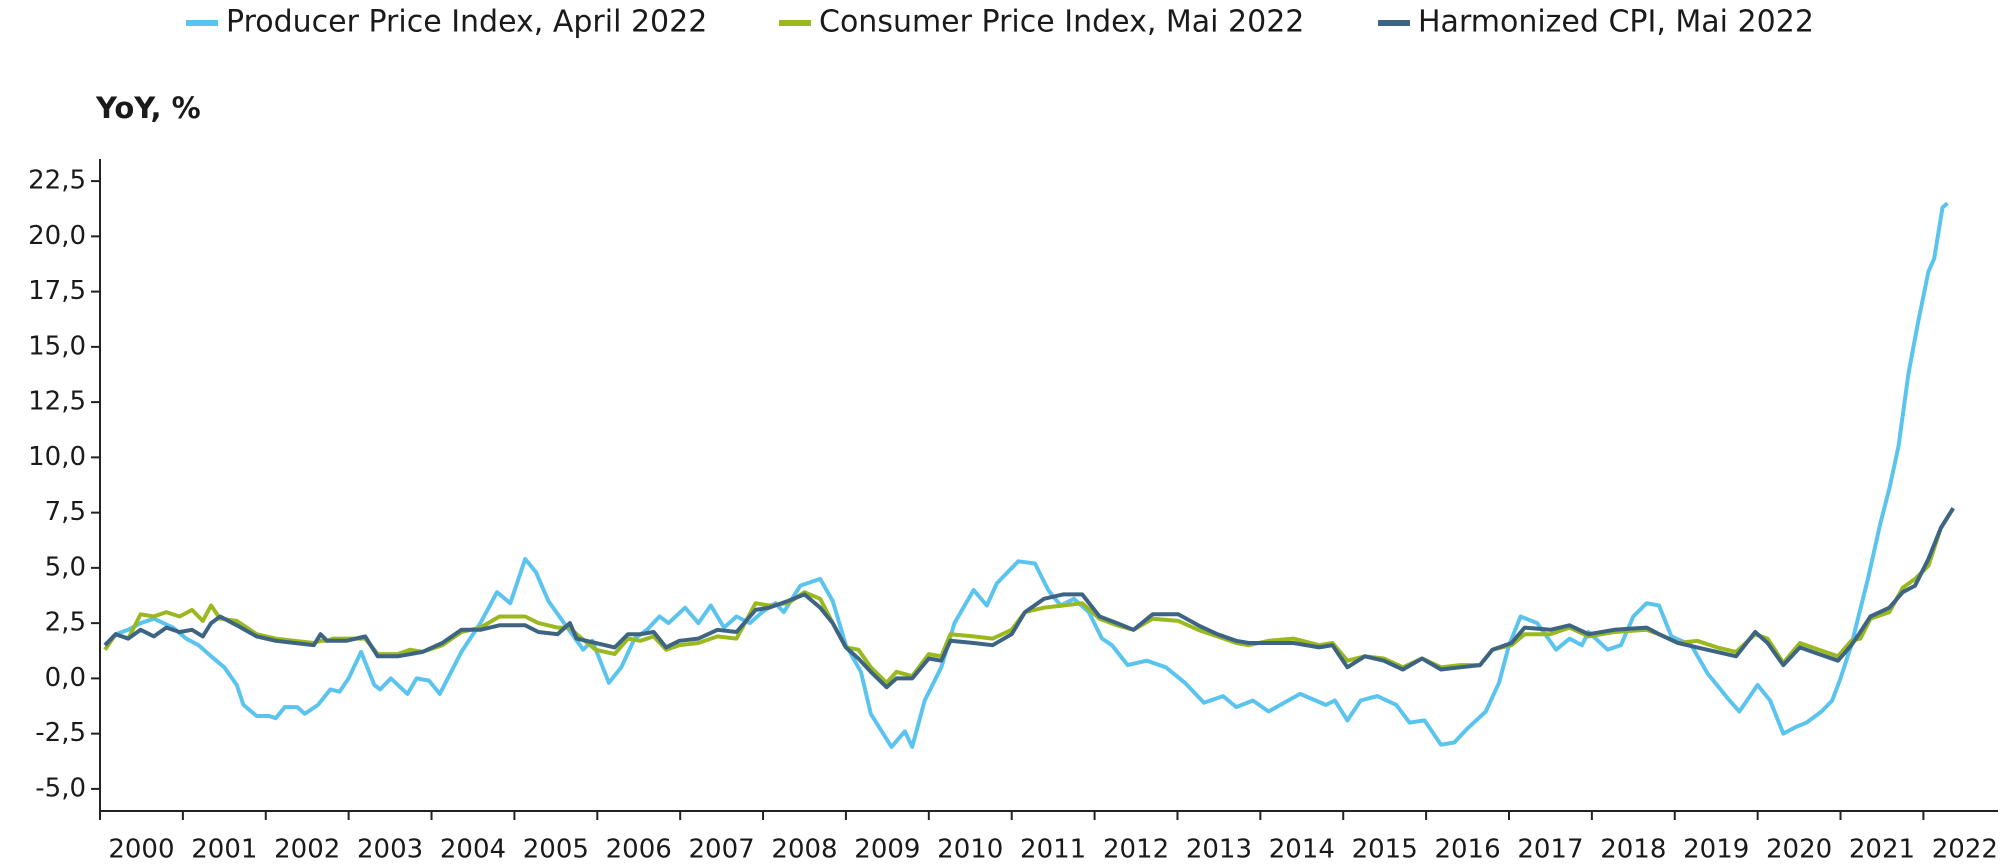 Image resolution: width=2010 pixels, height=866 pixels. Describe the element at coordinates (1616, 22) in the screenshot. I see `legend-label: Harmonized CPI, Mai 2022` at that location.